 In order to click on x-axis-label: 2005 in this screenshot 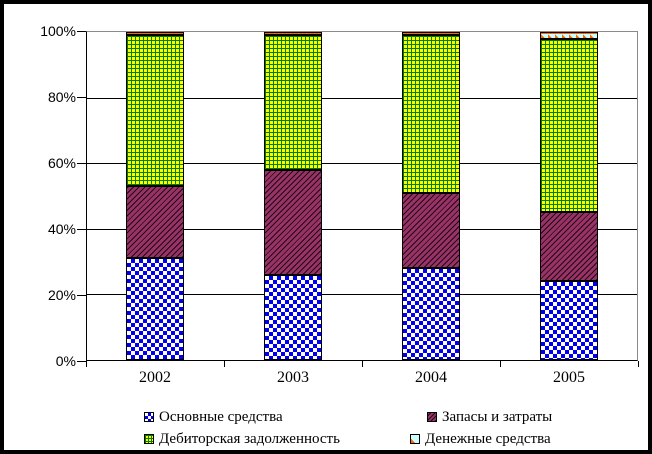, I will do `click(569, 377)`.